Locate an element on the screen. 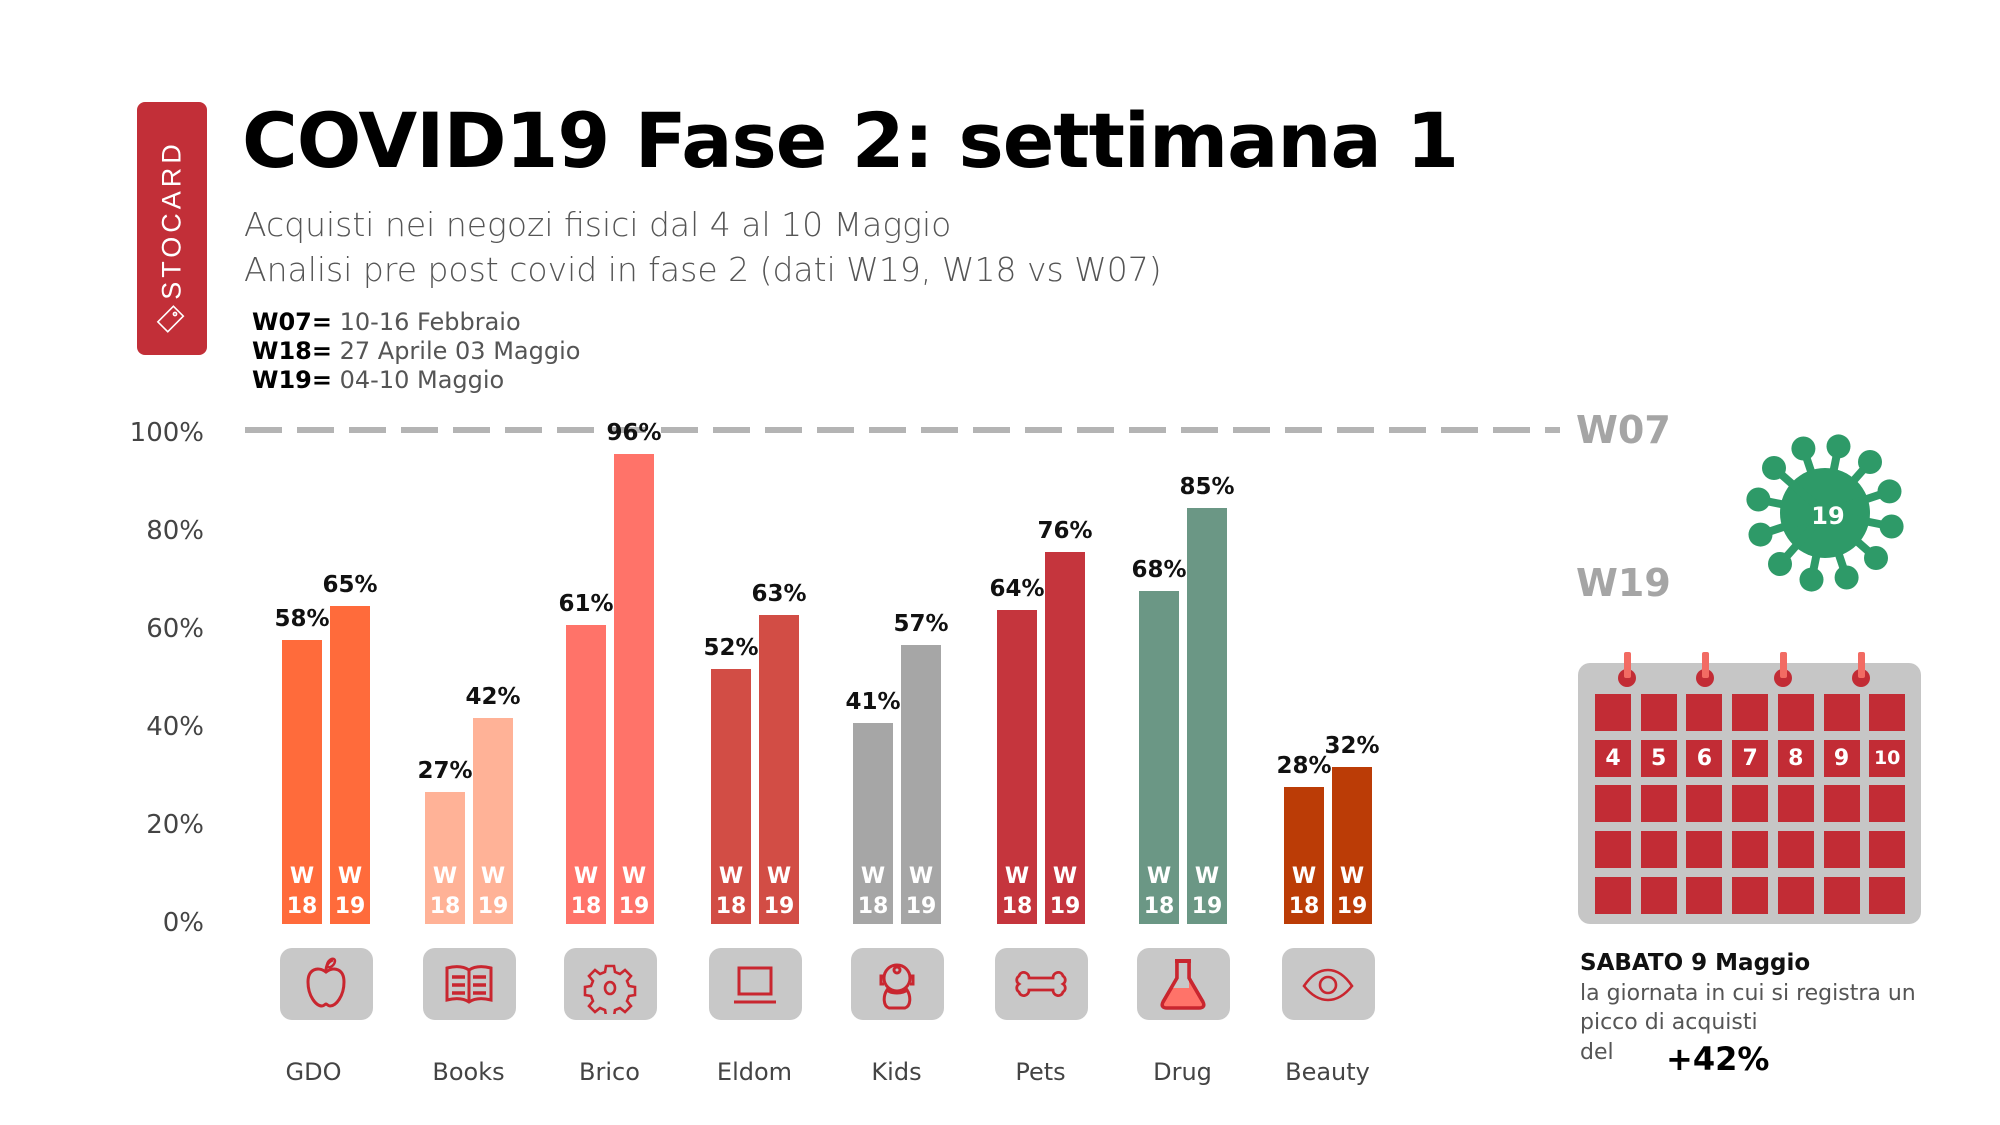 The width and height of the screenshot is (2000, 1125). category-label: Drug is located at coordinates (1182, 1072).